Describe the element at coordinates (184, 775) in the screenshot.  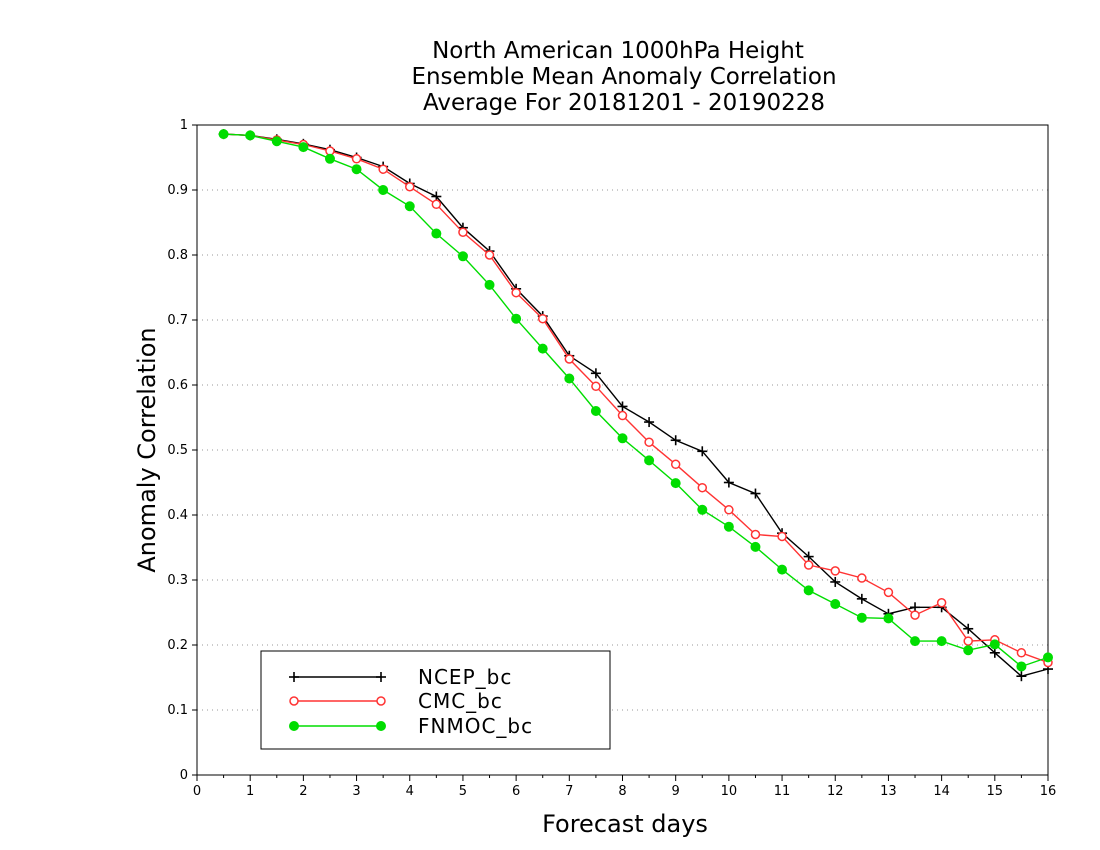
I see `y-tick-label: 0` at that location.